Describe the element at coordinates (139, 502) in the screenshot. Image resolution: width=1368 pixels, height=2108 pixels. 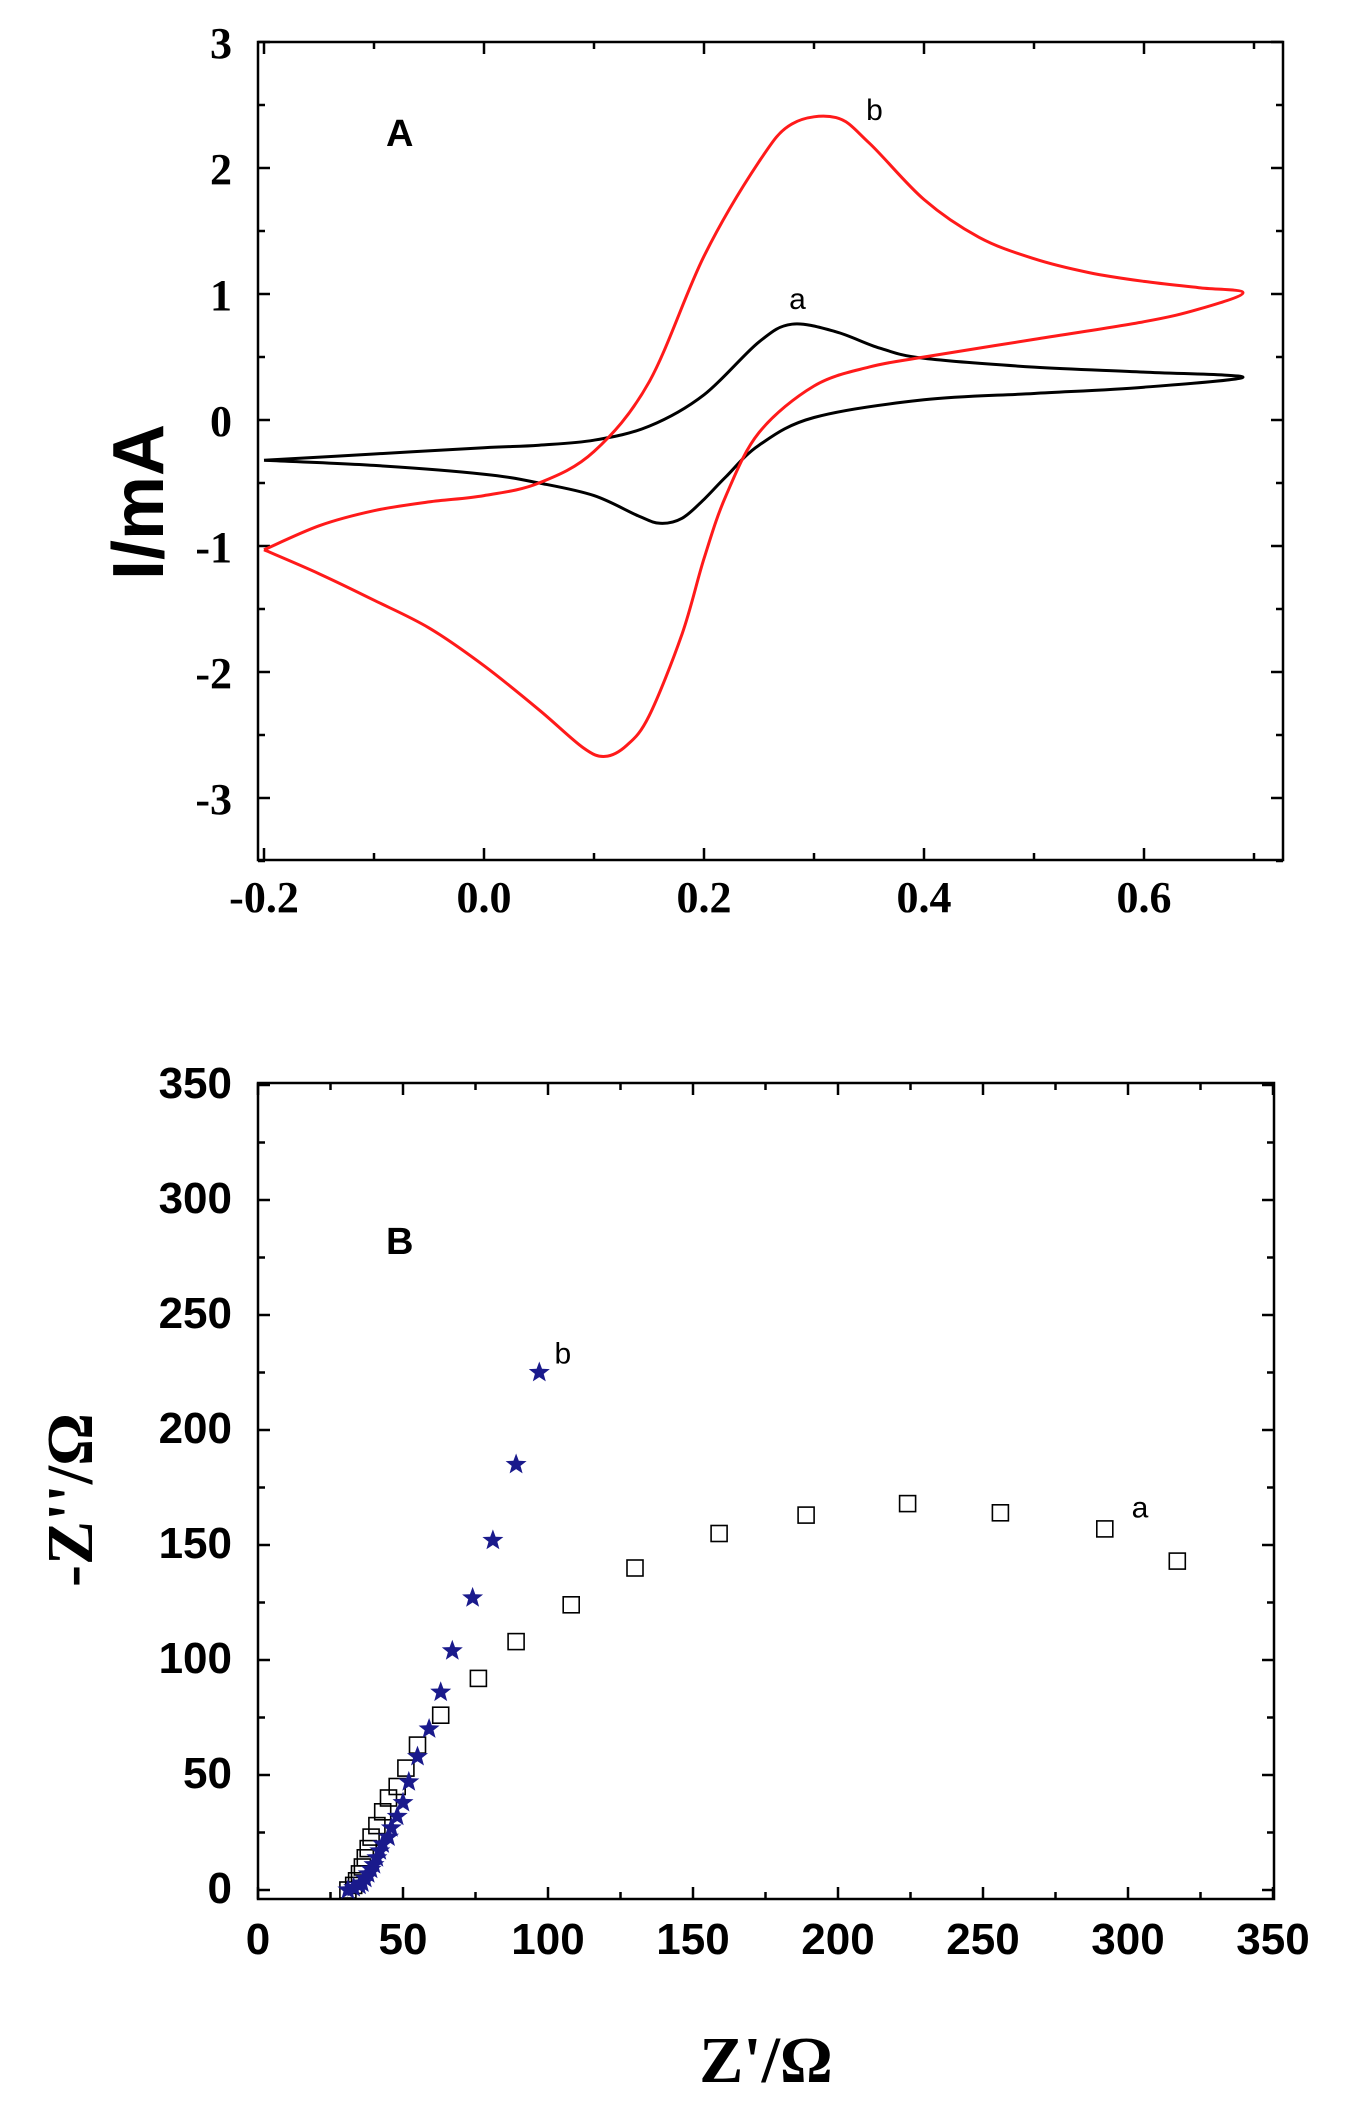
I see `cv-y-axis-label: I/mA` at that location.